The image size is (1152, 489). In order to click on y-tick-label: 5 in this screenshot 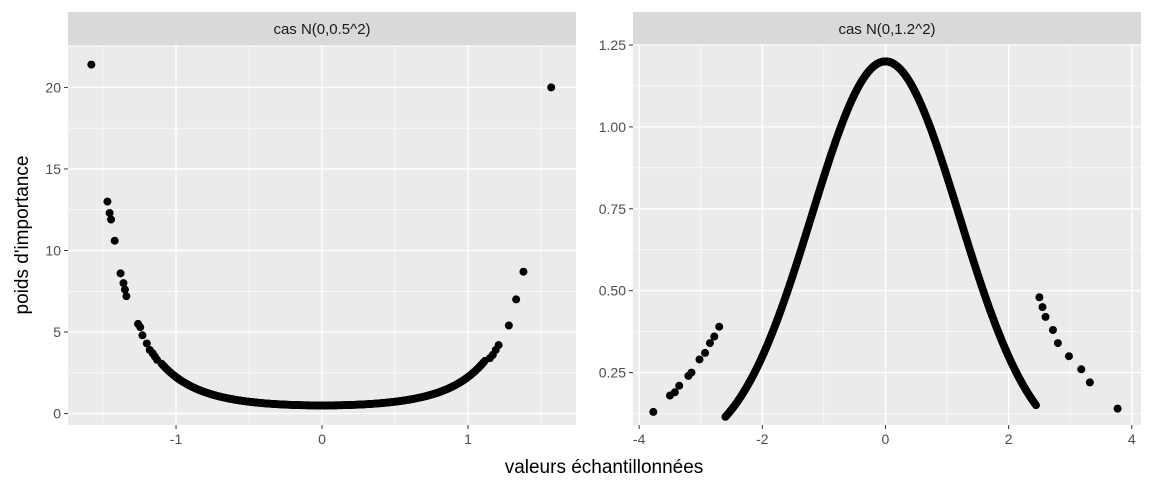, I will do `click(57, 332)`.